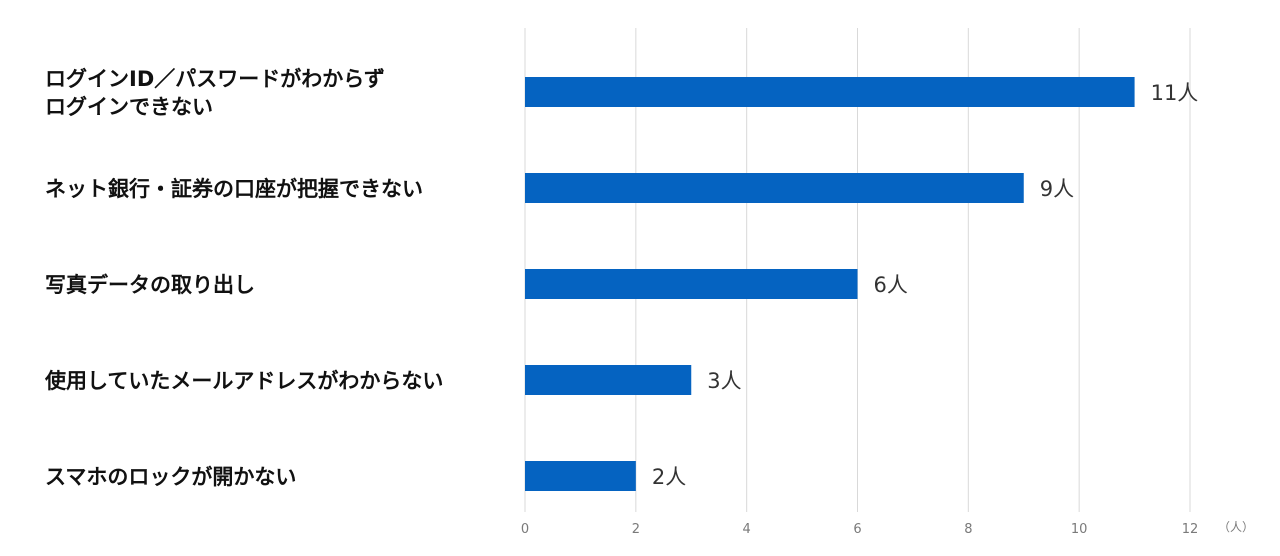 This screenshot has height=556, width=1280. What do you see at coordinates (891, 285) in the screenshot?
I see `data-label-3: 6人` at bounding box center [891, 285].